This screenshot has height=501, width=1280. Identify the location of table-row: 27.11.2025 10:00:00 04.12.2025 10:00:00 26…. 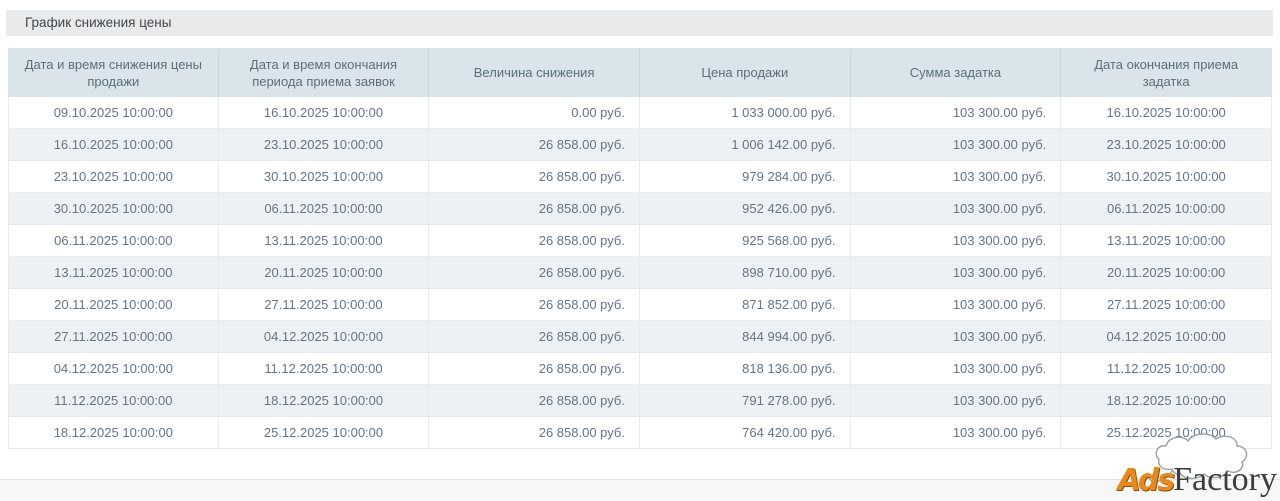
(640, 337).